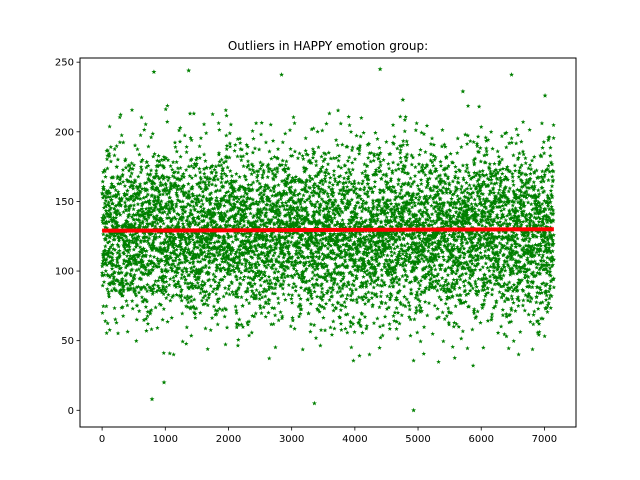 This screenshot has width=640, height=480. What do you see at coordinates (480, 439) in the screenshot?
I see `x-tick-label: 6000` at bounding box center [480, 439].